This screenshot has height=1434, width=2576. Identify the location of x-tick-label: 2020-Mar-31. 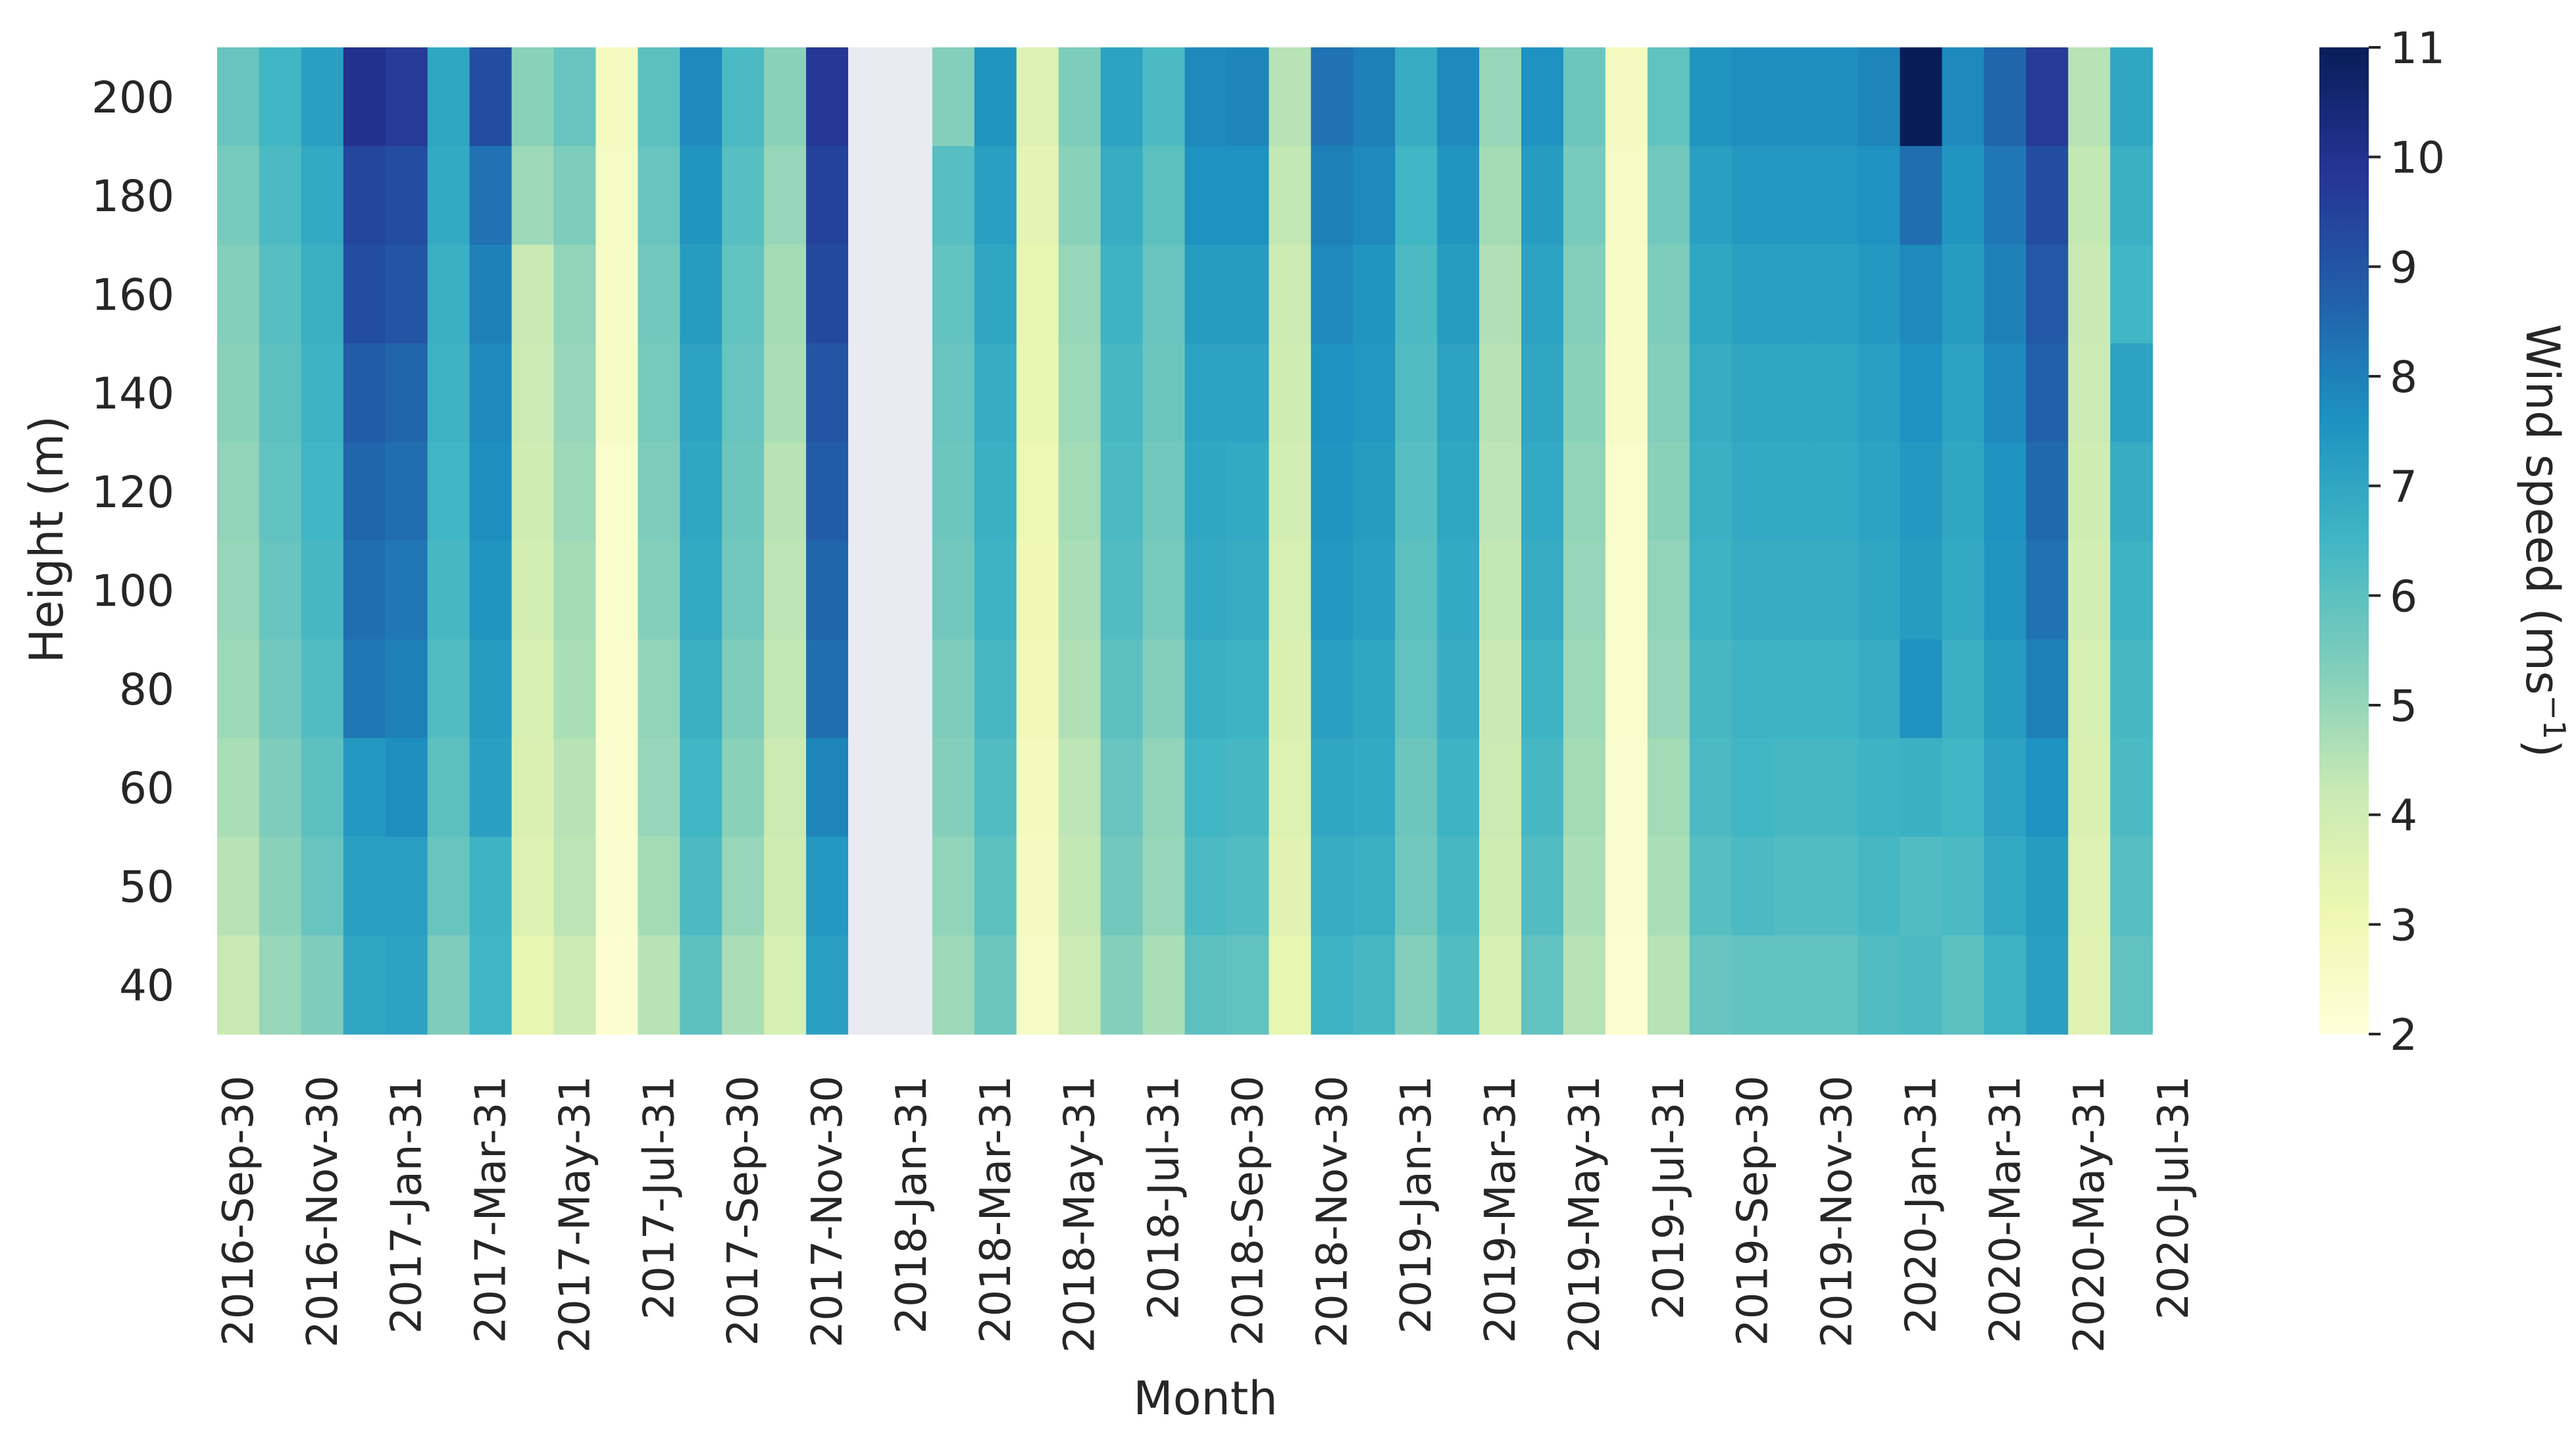
(2006, 1209).